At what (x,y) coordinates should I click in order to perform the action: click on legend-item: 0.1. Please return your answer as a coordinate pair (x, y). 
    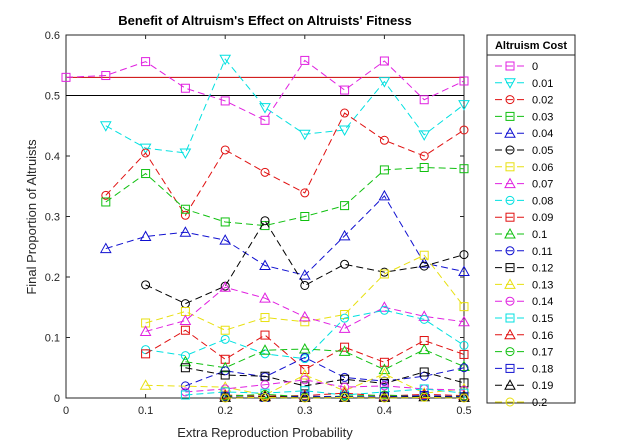
    Looking at the image, I should click on (521, 234).